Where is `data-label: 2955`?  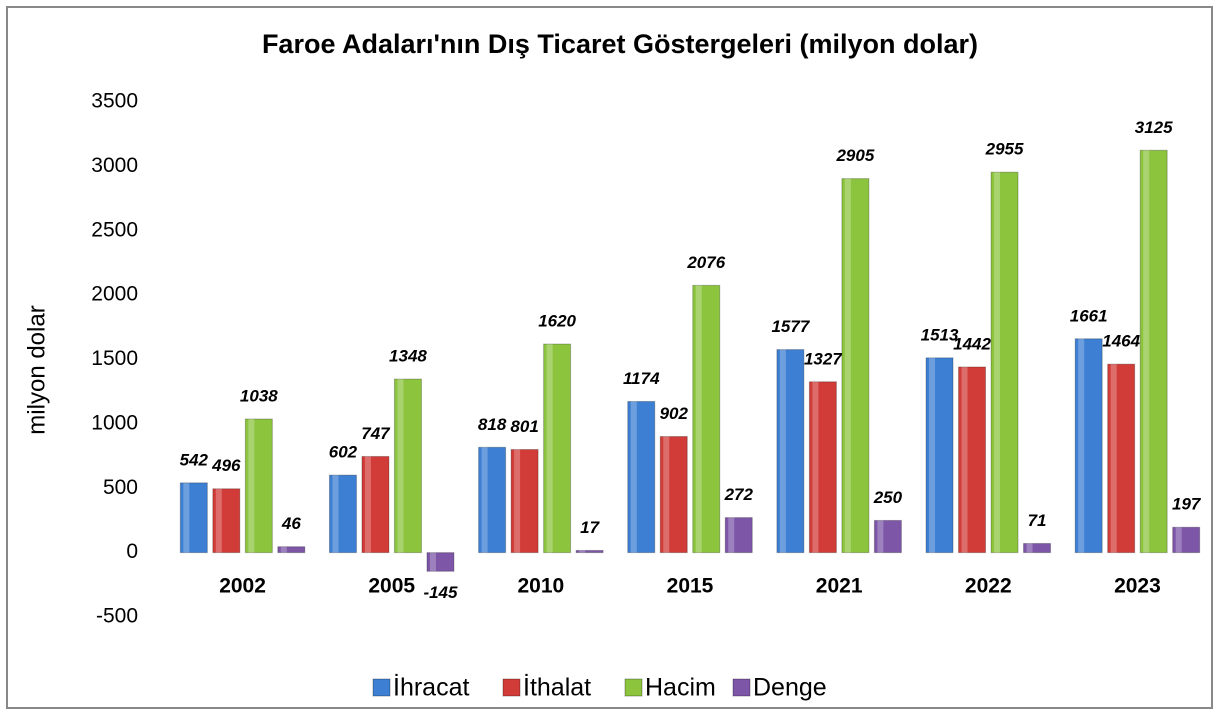
data-label: 2955 is located at coordinates (1004, 149).